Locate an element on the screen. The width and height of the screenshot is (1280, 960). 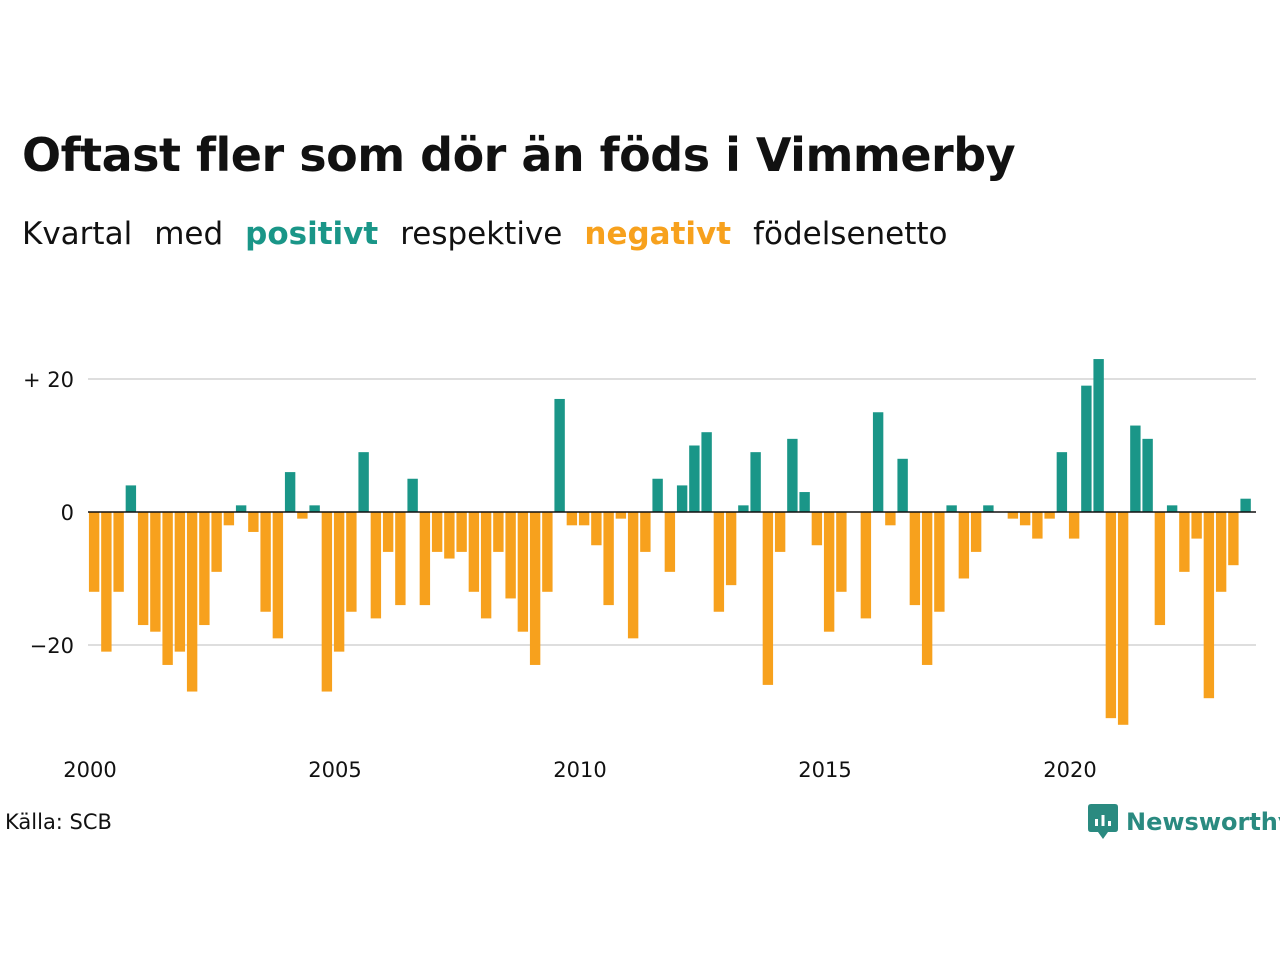
newsworthy-logo-text: Newsworthy is located at coordinates (1203, 822).